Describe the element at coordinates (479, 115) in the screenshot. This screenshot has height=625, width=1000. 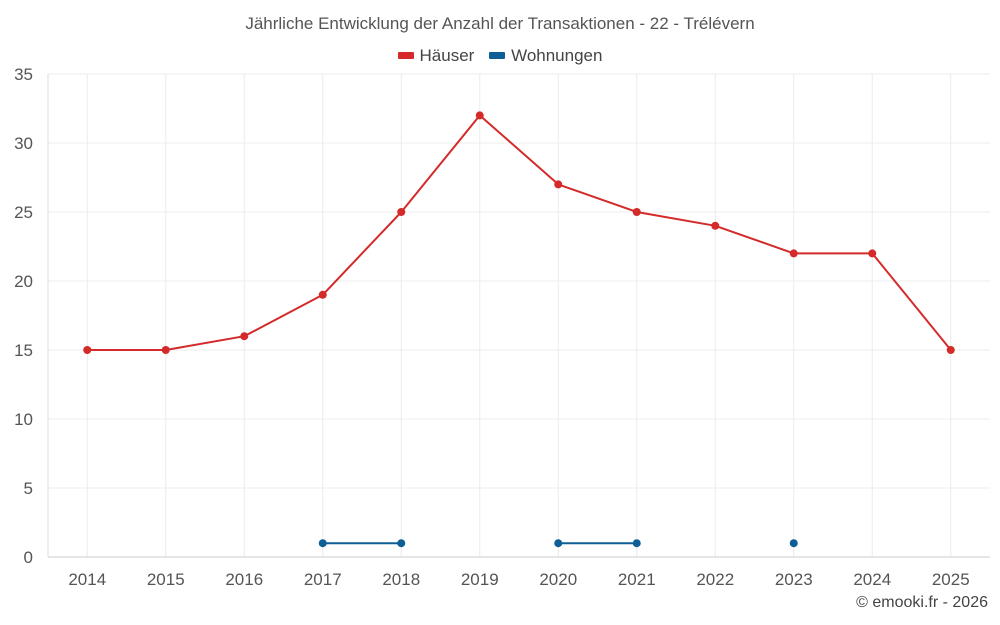
I see `data-point-haeuser-2019` at that location.